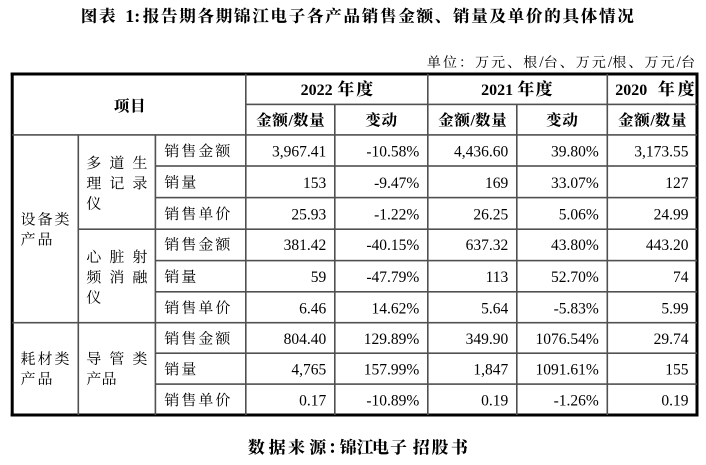 This screenshot has width=706, height=465. I want to click on svg-text: 349.90, so click(487, 339).